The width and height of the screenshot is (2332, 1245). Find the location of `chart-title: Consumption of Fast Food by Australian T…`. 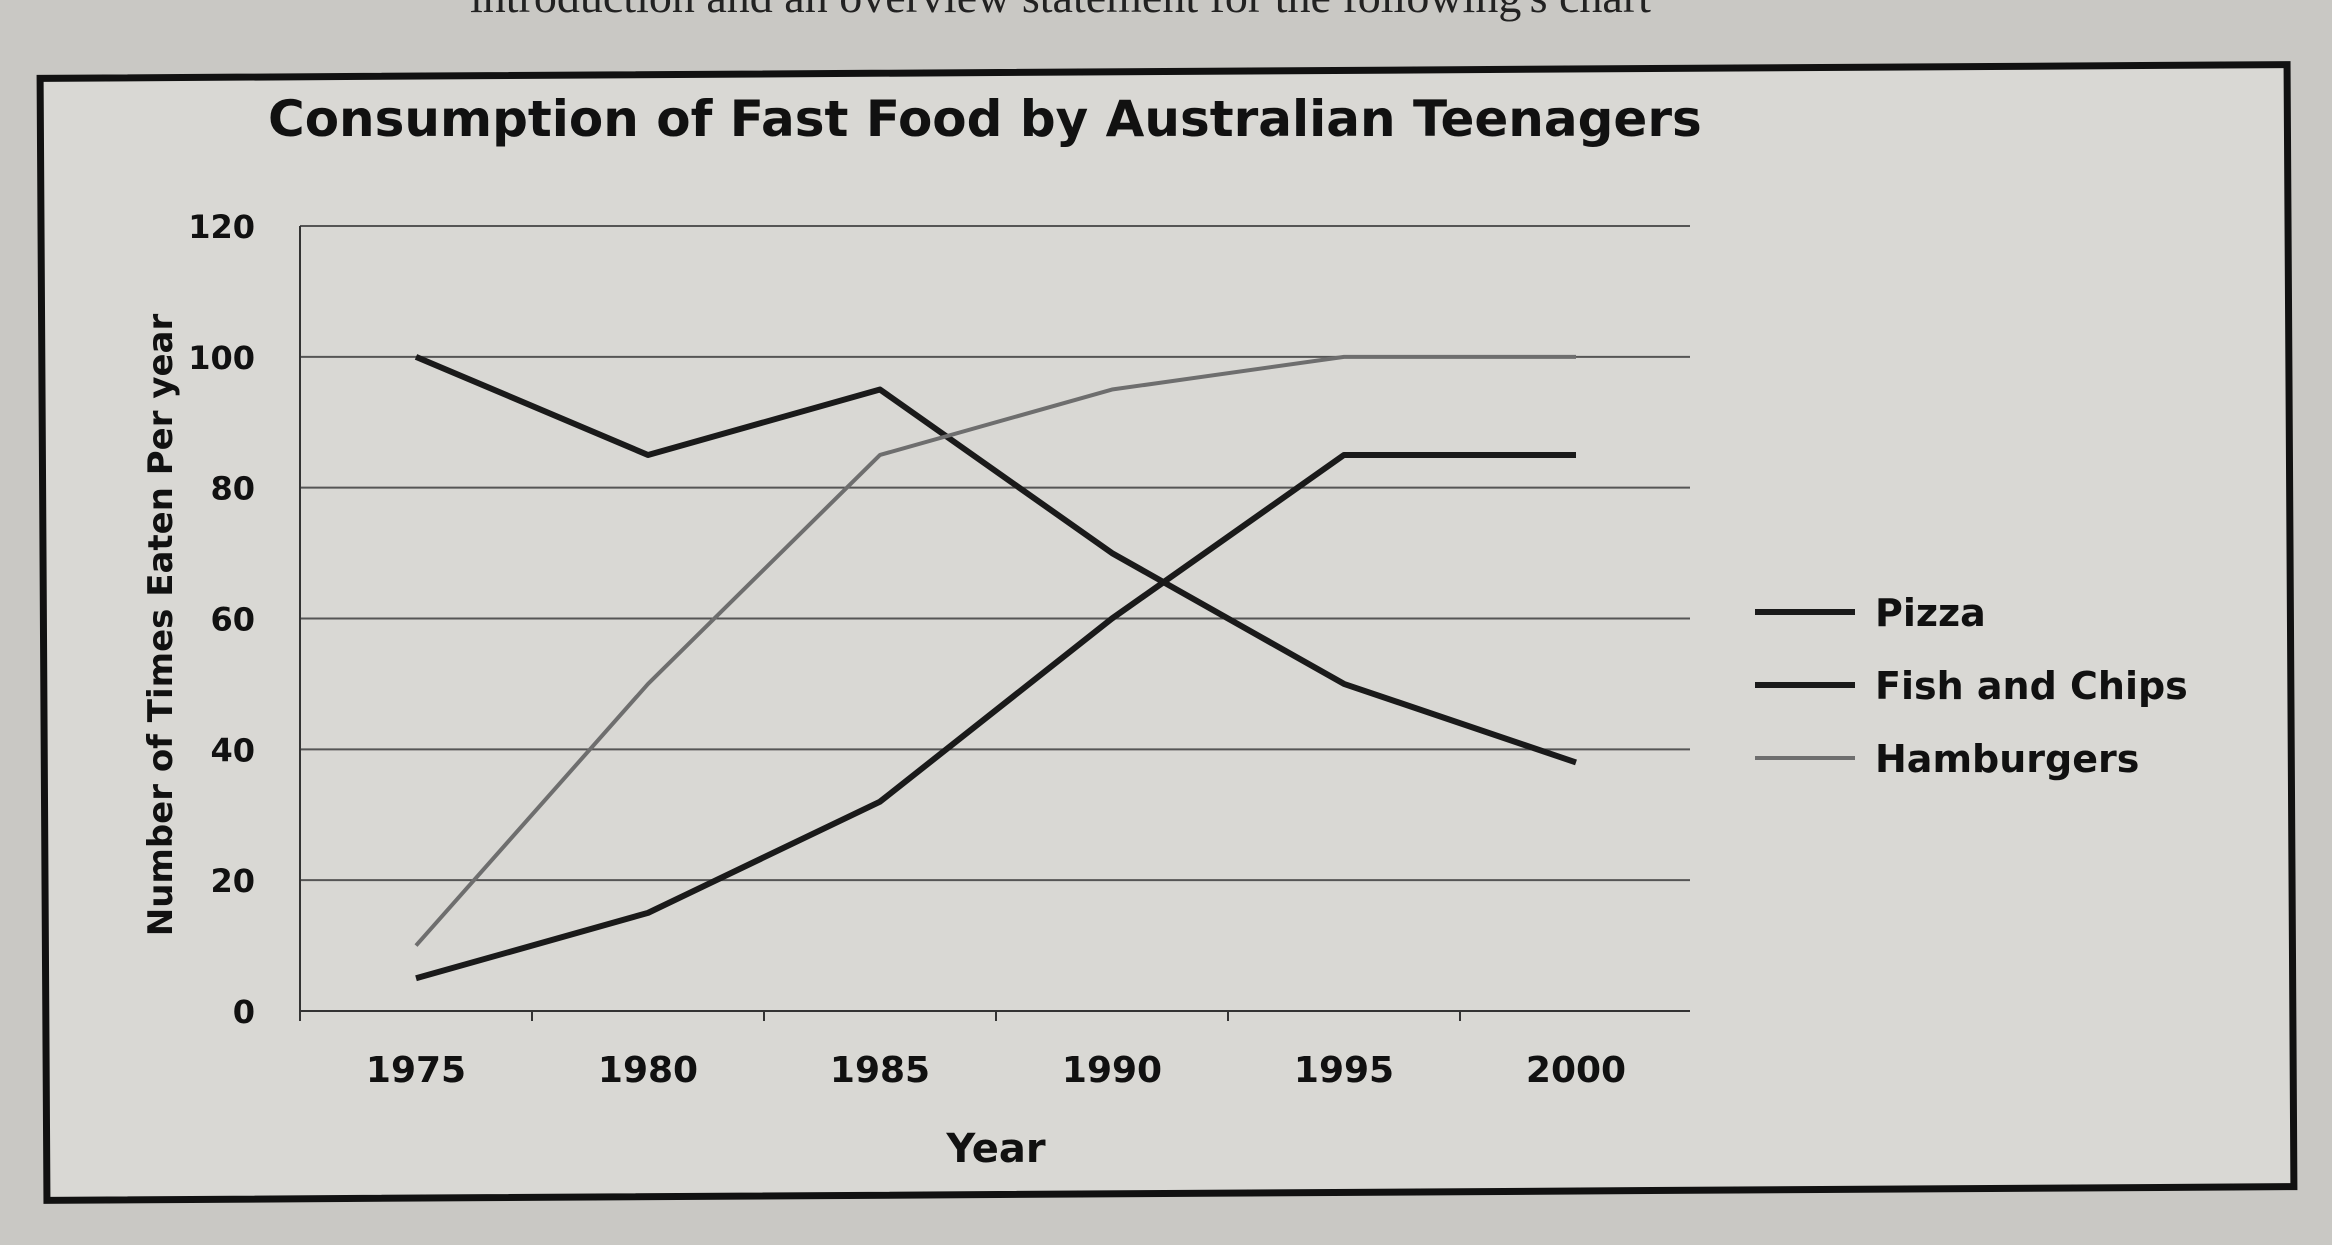

chart-title: Consumption of Fast Food by Australian T… is located at coordinates (985, 119).